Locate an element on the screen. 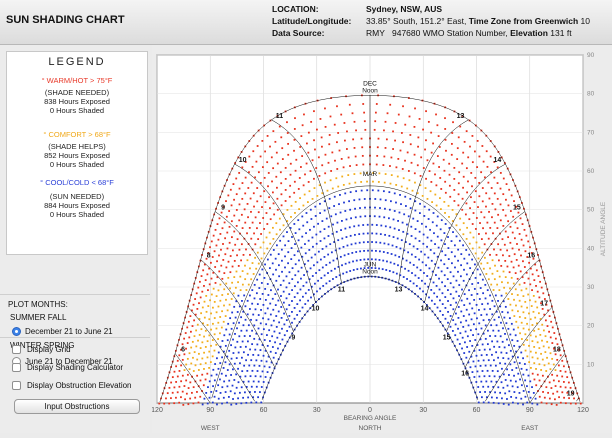 The width and height of the screenshot is (612, 438). display-grid-checkbox is located at coordinates (16, 349).